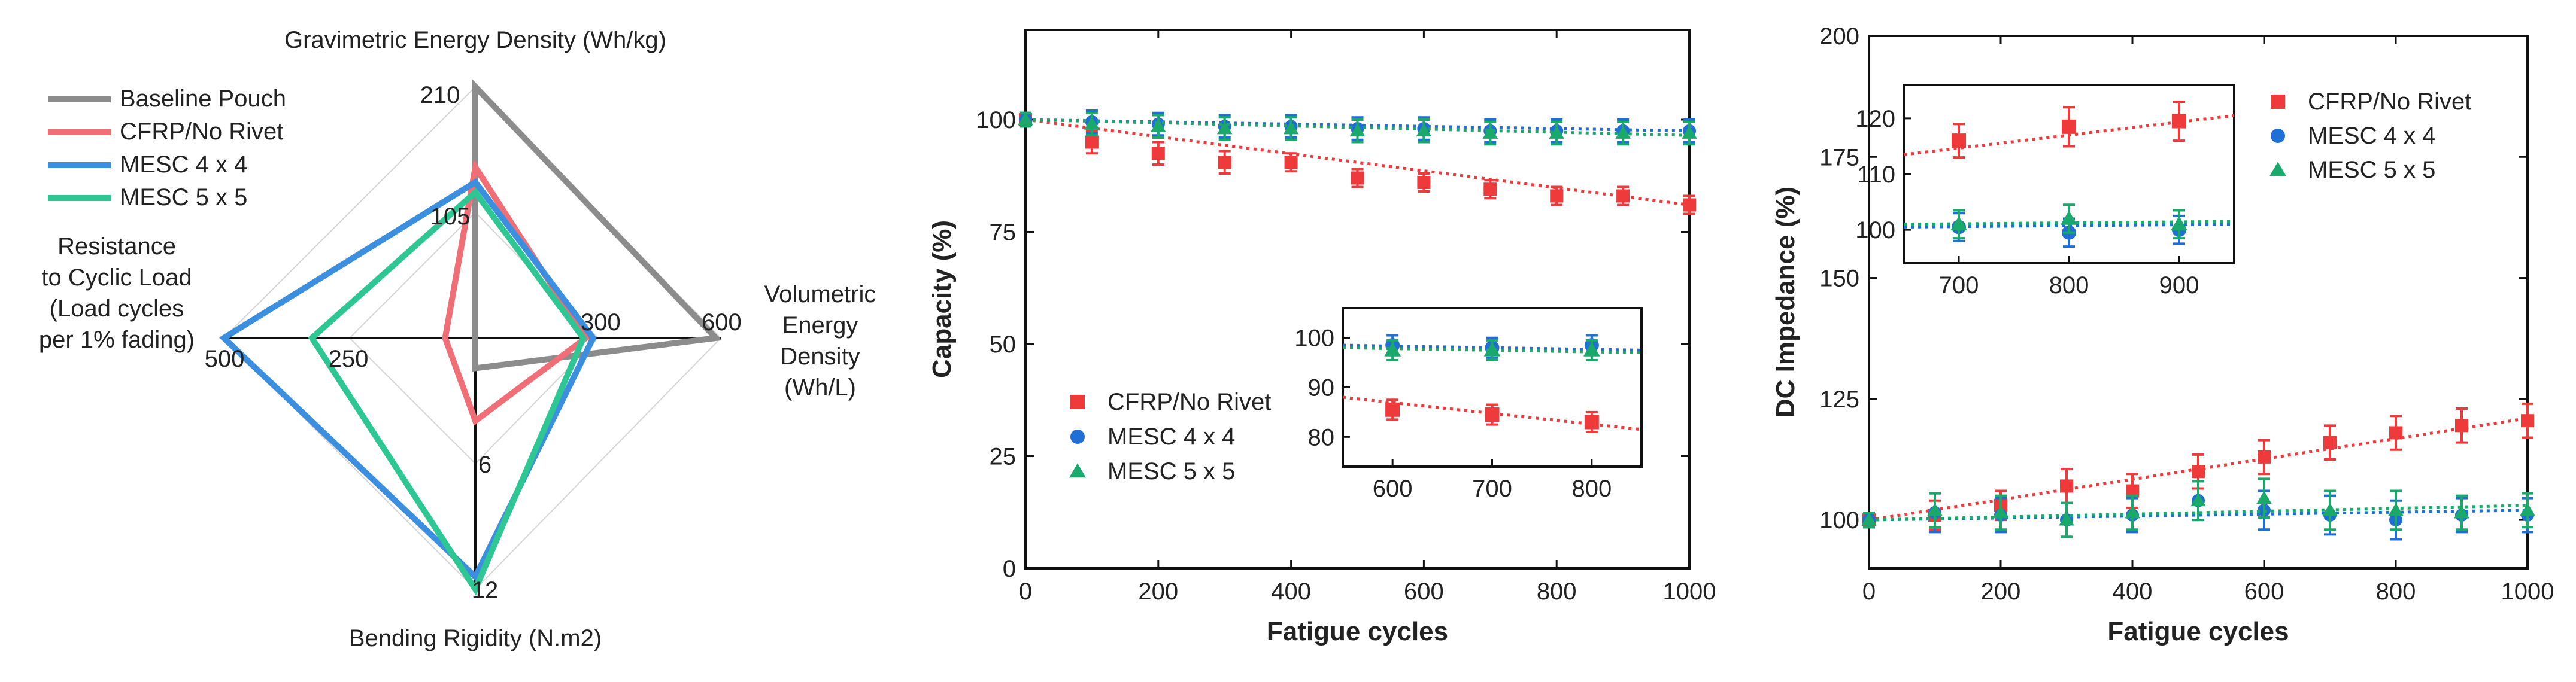  What do you see at coordinates (820, 356) in the screenshot?
I see `radar-axis-title: Density` at bounding box center [820, 356].